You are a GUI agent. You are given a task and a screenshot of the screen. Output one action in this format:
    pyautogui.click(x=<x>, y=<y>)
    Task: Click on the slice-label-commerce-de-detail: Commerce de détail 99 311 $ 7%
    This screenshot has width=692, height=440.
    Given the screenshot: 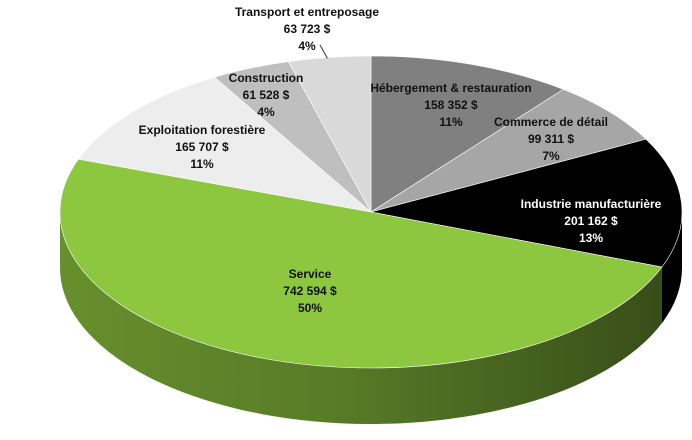 What is the action you would take?
    pyautogui.click(x=551, y=139)
    